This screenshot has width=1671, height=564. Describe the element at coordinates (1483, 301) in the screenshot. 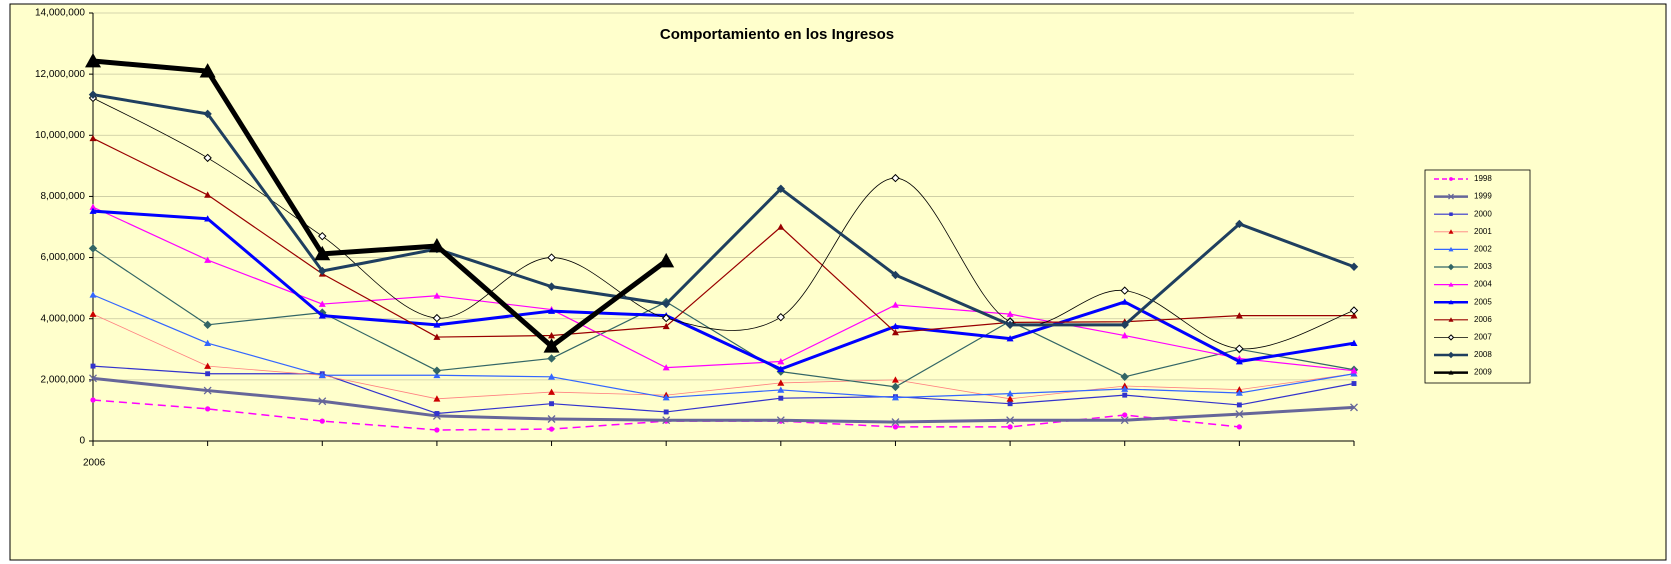

I see `legend-label: 2005` at that location.